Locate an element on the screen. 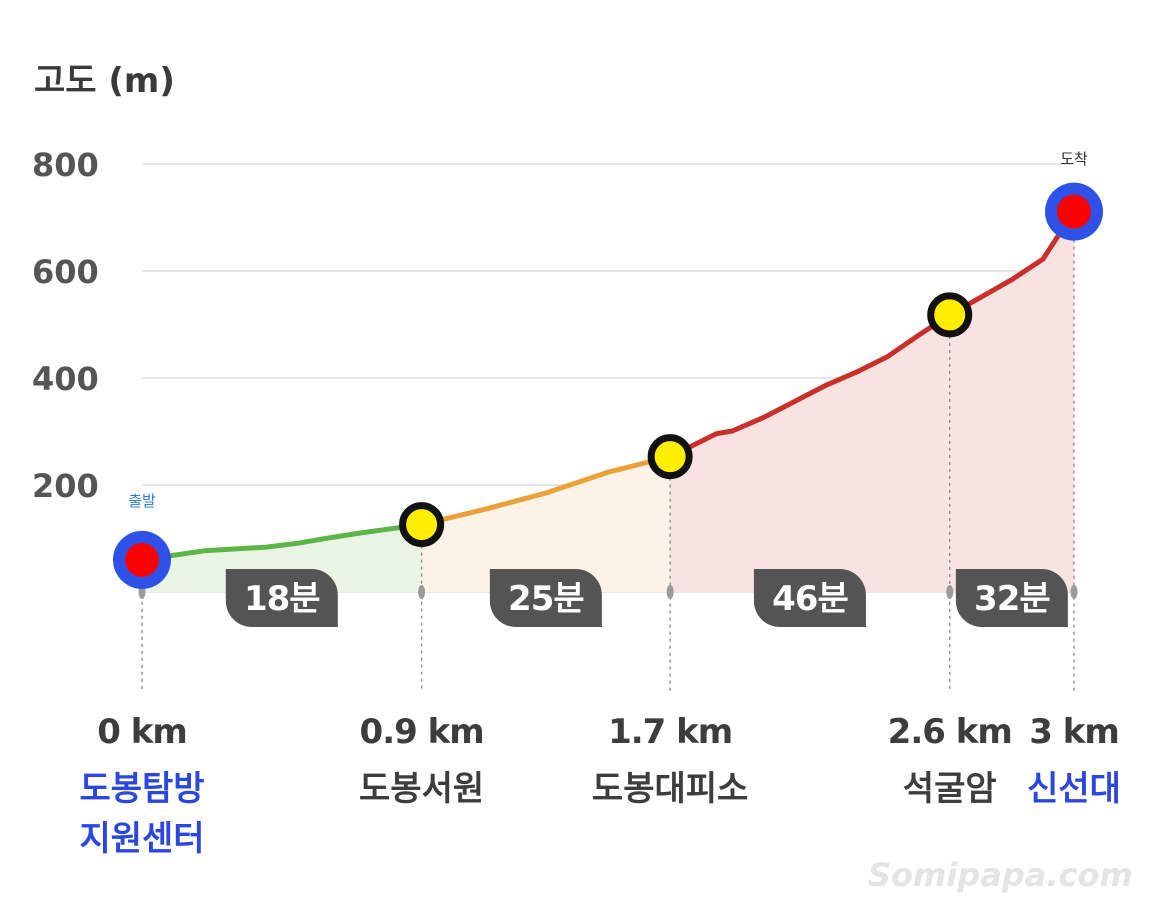 This screenshot has height=904, width=1150. y-tick-label: 600 is located at coordinates (65, 272).